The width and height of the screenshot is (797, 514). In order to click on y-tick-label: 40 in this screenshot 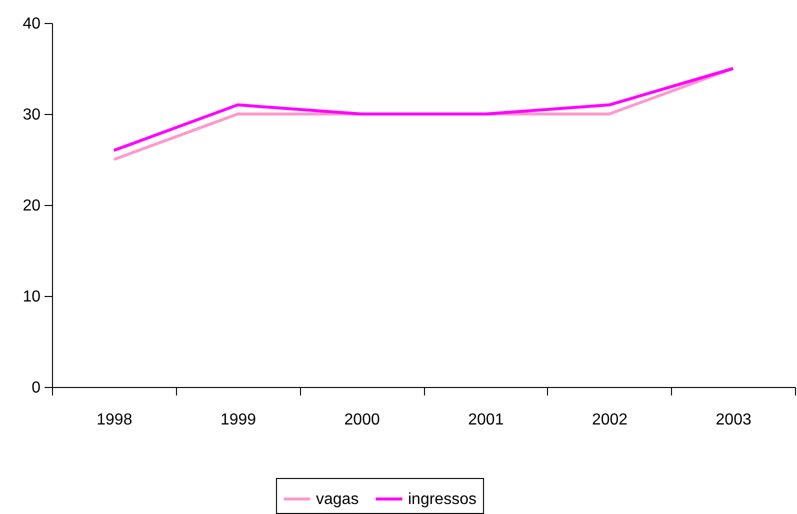, I will do `click(31, 24)`.